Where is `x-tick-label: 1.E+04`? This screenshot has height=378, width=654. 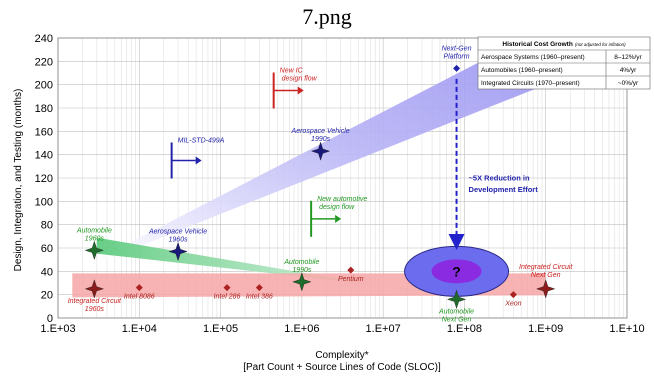 x-tick-label: 1.E+04 is located at coordinates (139, 329).